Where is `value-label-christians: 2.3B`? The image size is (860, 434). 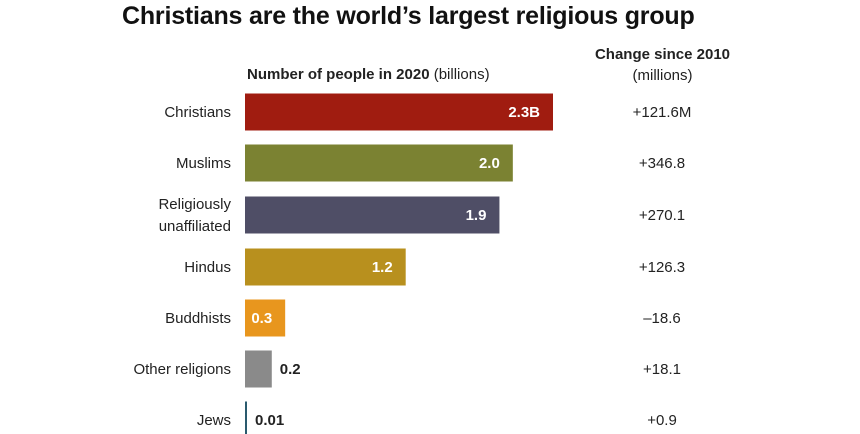 value-label-christians: 2.3B is located at coordinates (524, 112).